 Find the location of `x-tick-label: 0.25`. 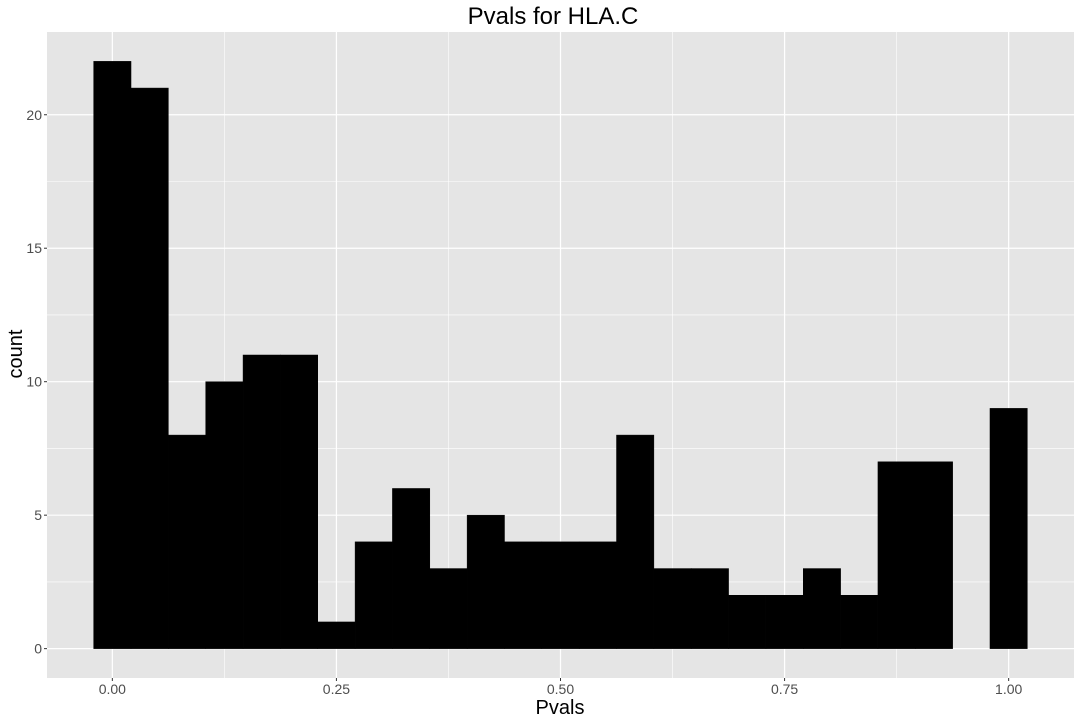

x-tick-label: 0.25 is located at coordinates (336, 689).